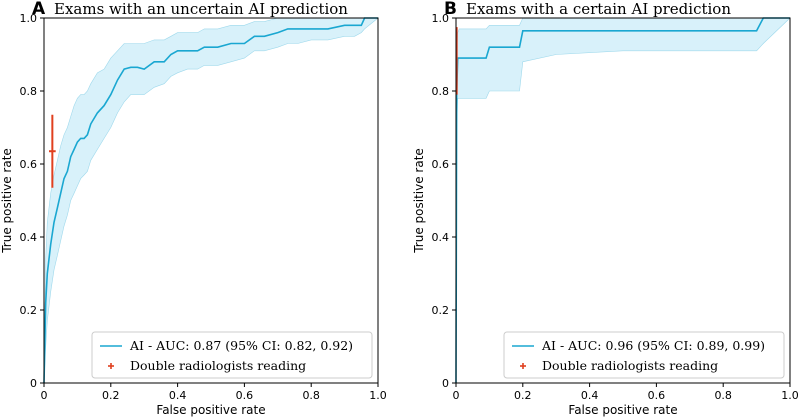 The image size is (800, 420). What do you see at coordinates (201, 9) in the screenshot?
I see `panel-a-title: Exams with an uncertain AI prediction` at bounding box center [201, 9].